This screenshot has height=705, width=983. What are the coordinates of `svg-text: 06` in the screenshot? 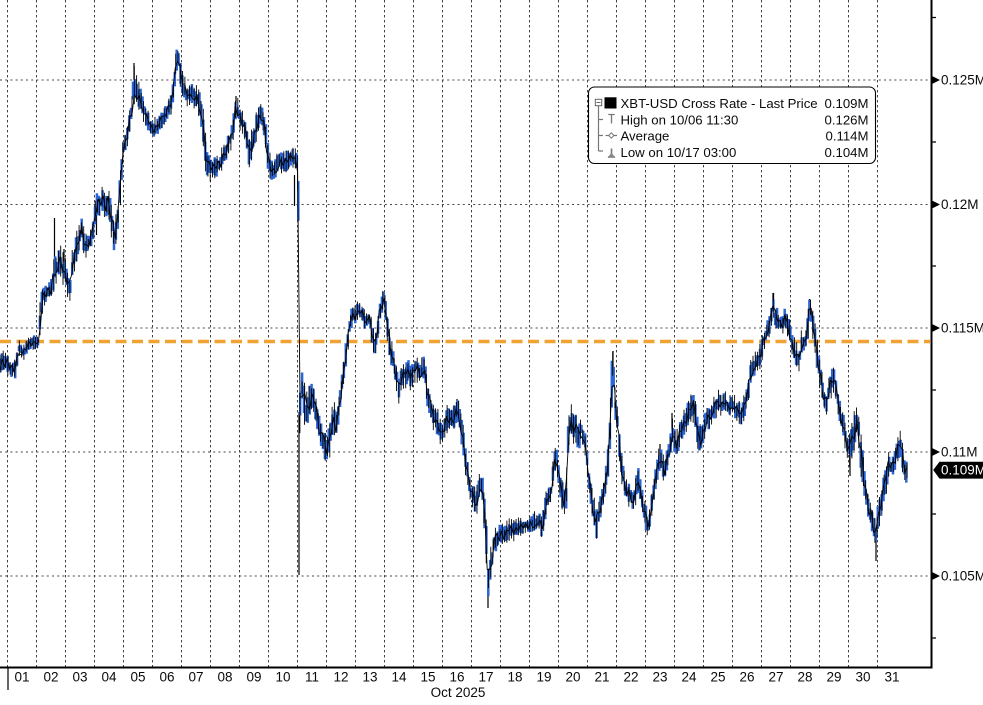 It's located at (166, 677).